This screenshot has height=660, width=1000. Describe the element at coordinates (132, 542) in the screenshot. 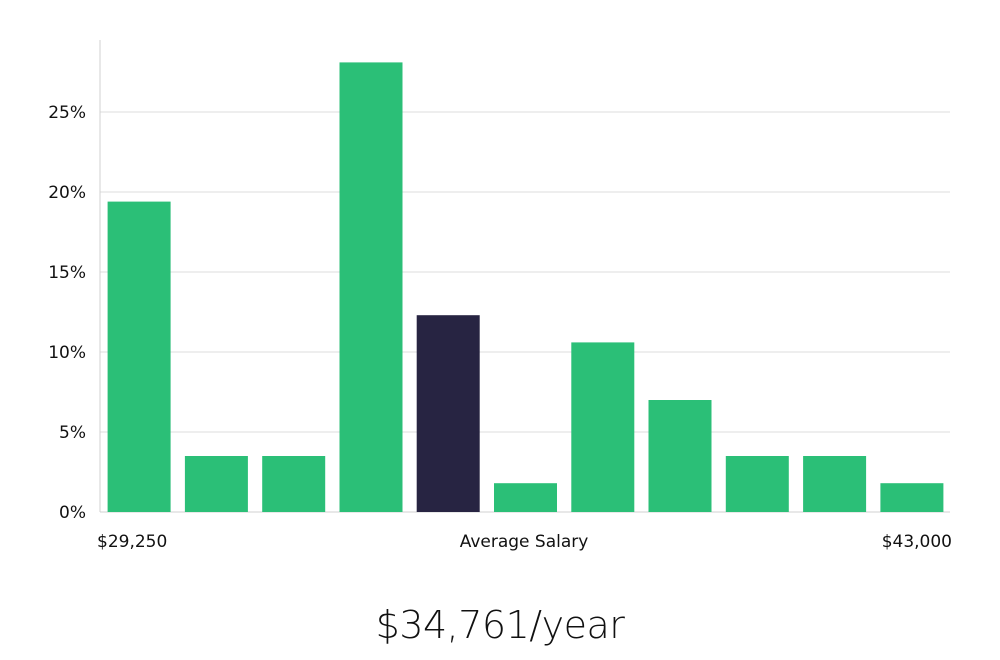

I see `x-label-min: $29,250` at that location.